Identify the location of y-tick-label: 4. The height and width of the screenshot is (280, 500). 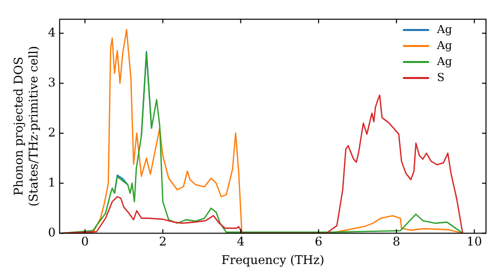
(52, 32).